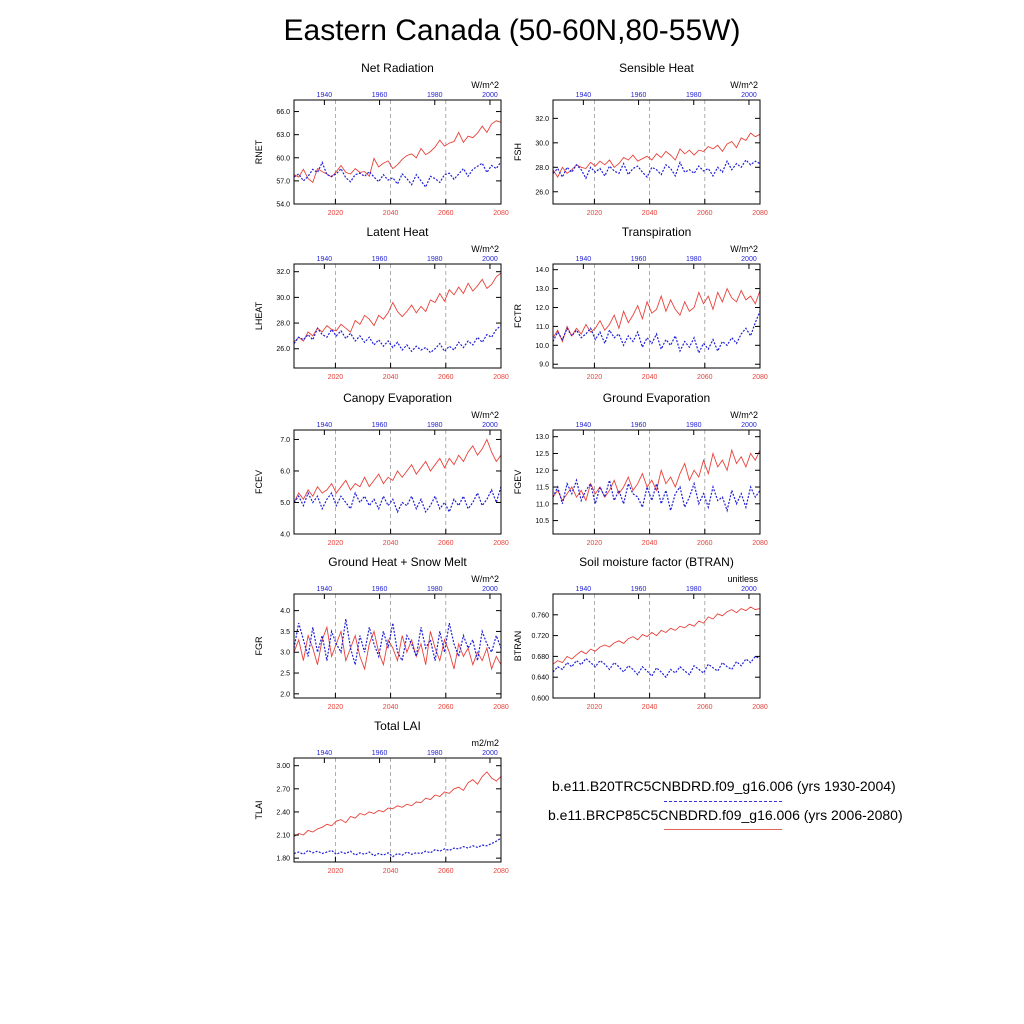  Describe the element at coordinates (283, 112) in the screenshot. I see `y-tick-label: 66.0` at that location.